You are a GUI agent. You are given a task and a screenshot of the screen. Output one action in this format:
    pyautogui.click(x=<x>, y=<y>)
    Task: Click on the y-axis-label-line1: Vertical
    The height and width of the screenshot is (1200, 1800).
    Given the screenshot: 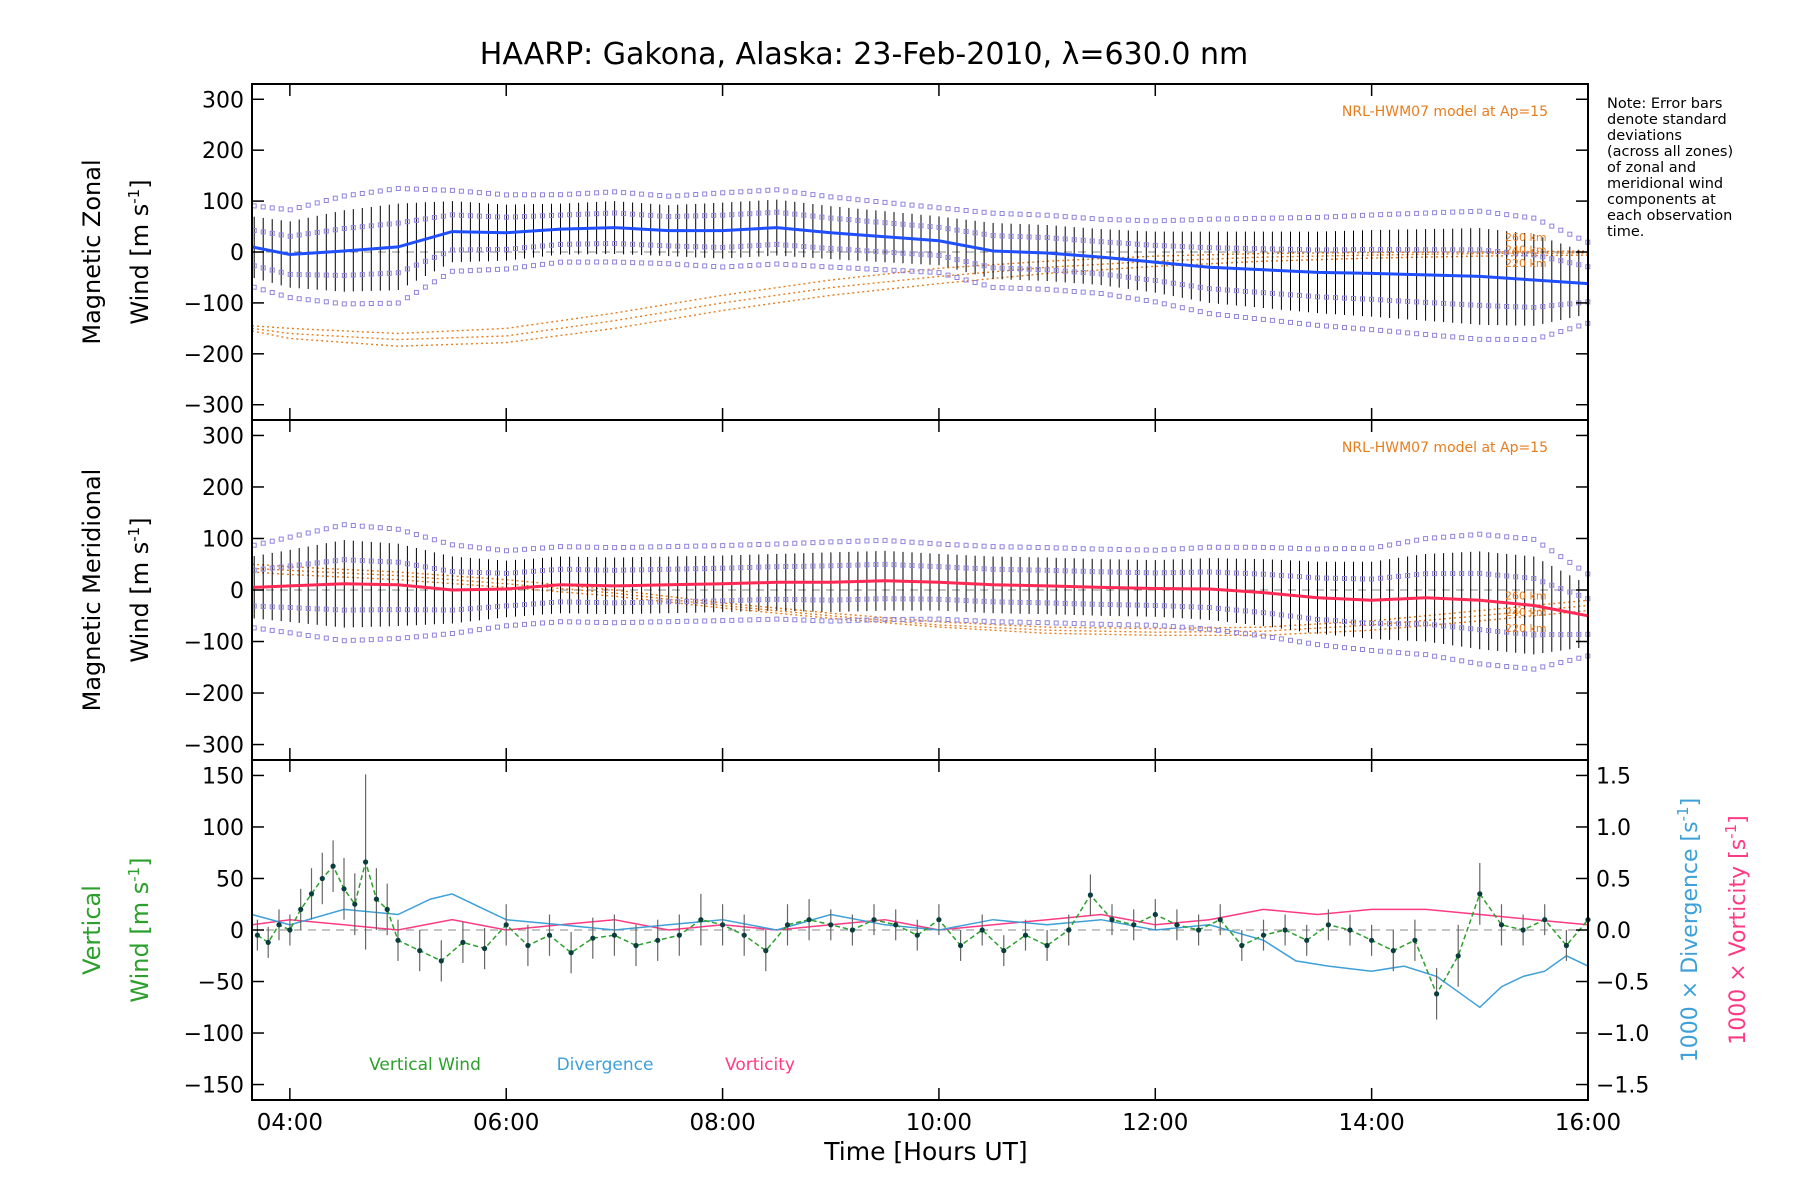 What is the action you would take?
    pyautogui.click(x=92, y=930)
    